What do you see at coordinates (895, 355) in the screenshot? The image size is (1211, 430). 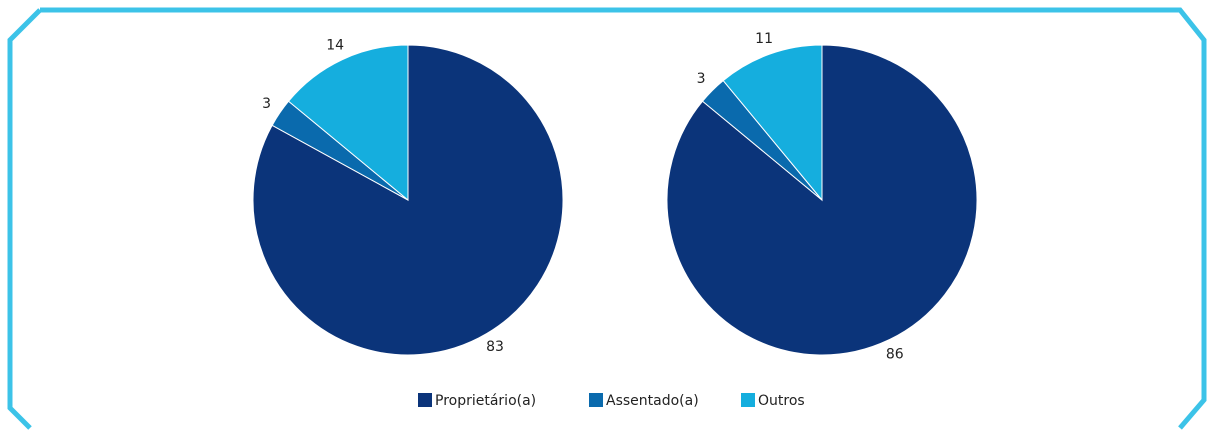 I see `data-label: 86` at bounding box center [895, 355].